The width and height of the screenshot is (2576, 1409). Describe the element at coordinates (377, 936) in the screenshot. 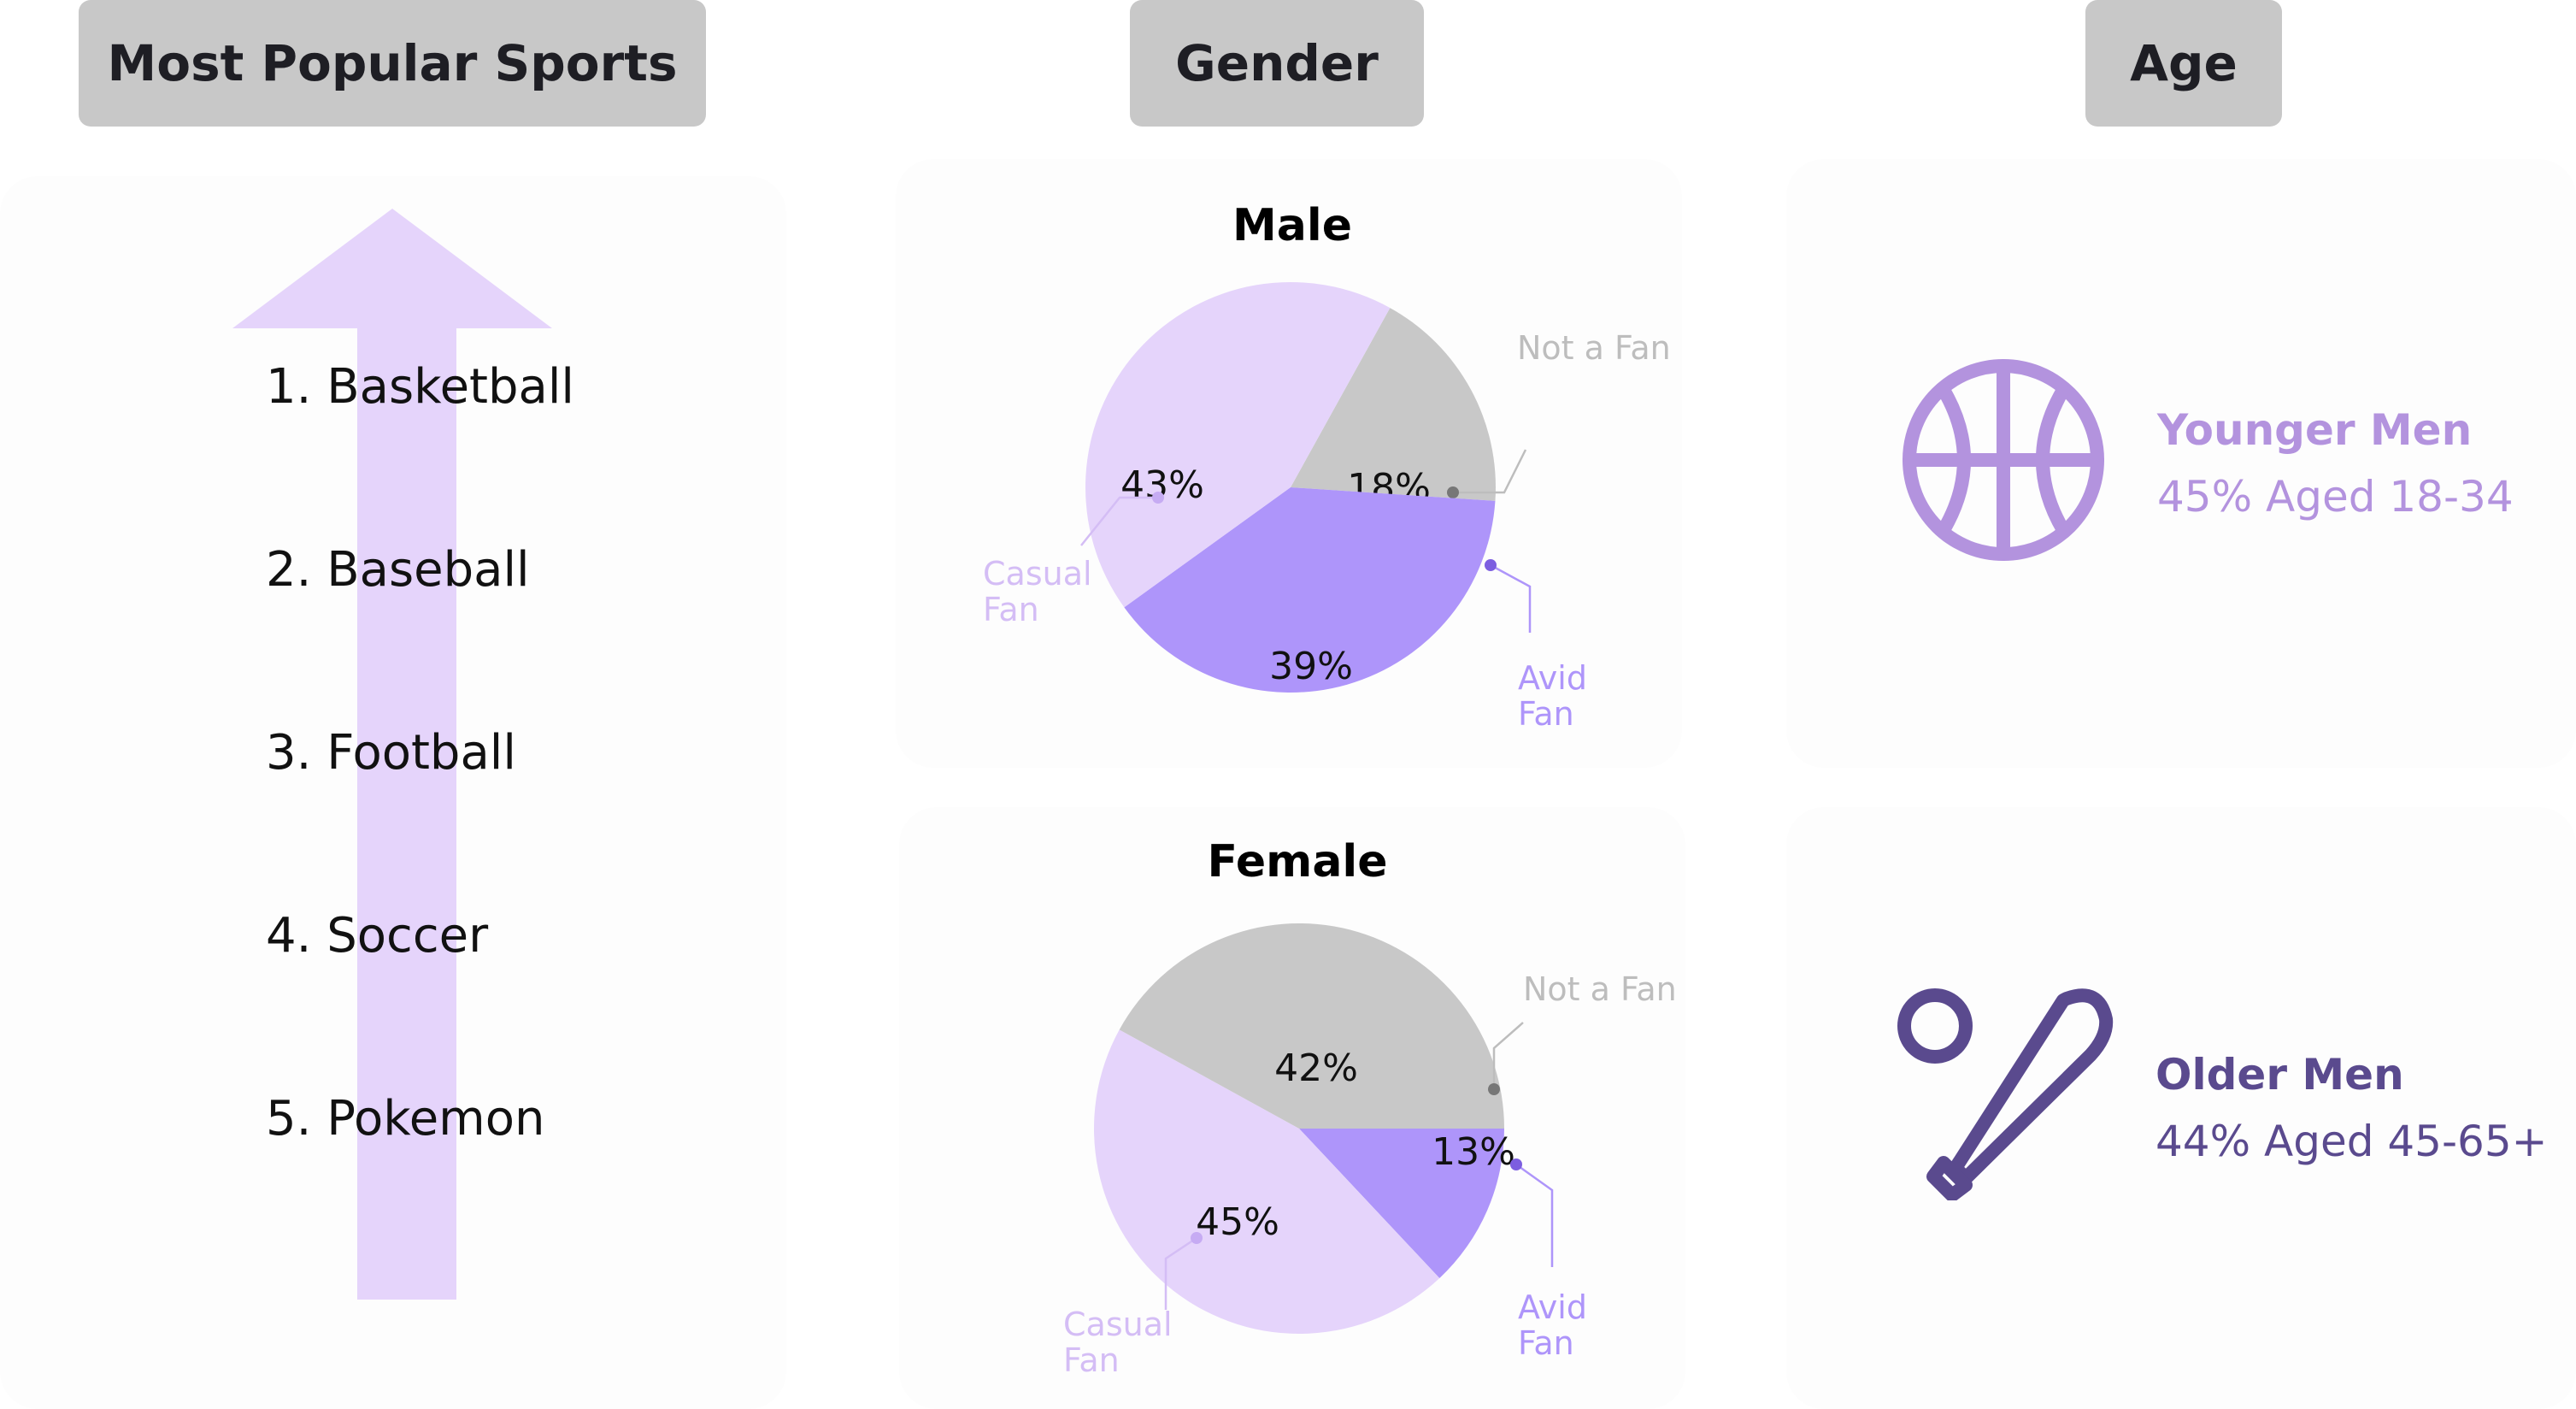

I see `rank-item-4: 4. Soccer` at that location.